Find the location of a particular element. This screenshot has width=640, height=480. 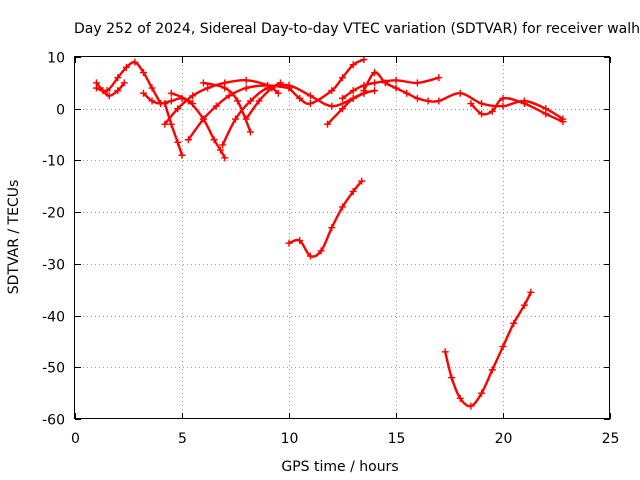

x-tick-label: 15 is located at coordinates (397, 439).